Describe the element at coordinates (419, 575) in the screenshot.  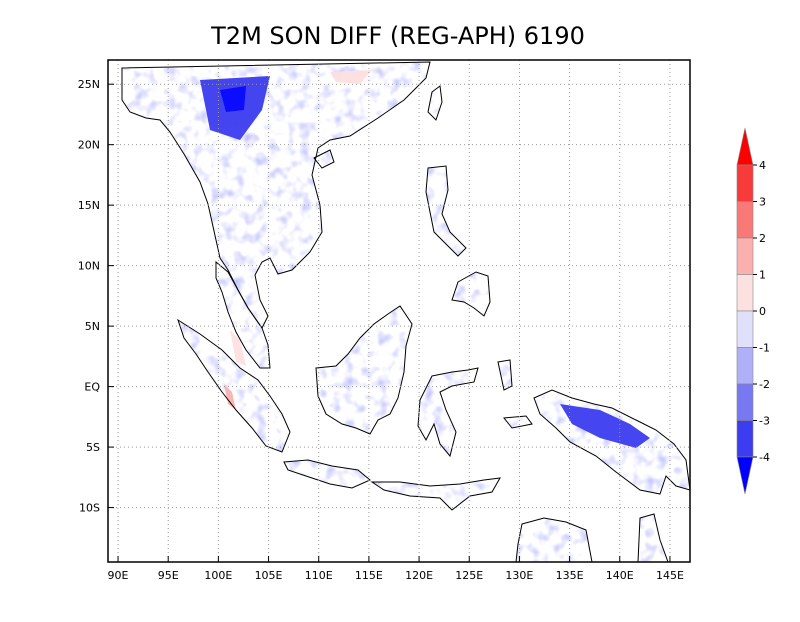
I see `x-tick-label: 120E` at that location.